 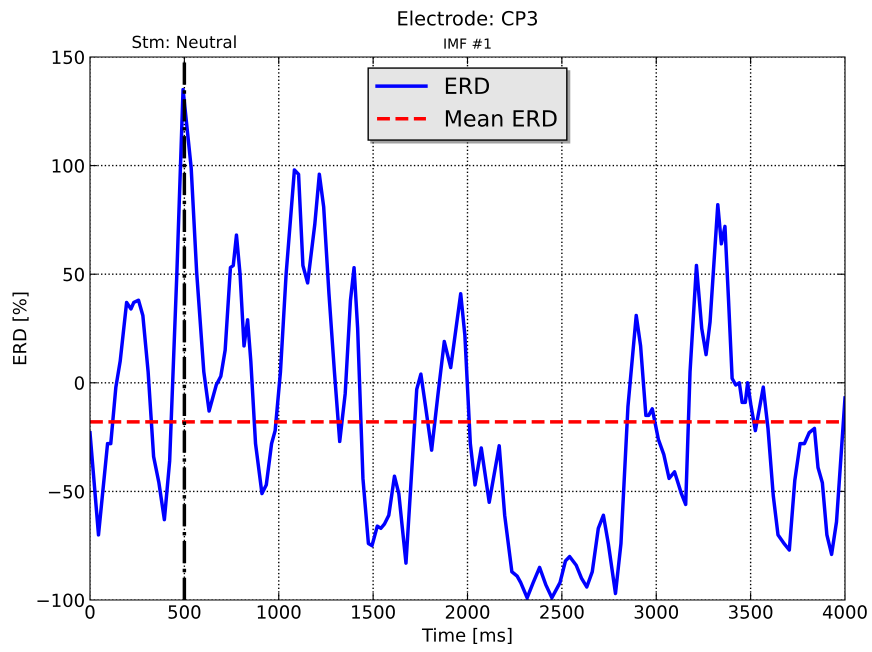 I want to click on x-tick-label: 0, so click(x=90, y=612).